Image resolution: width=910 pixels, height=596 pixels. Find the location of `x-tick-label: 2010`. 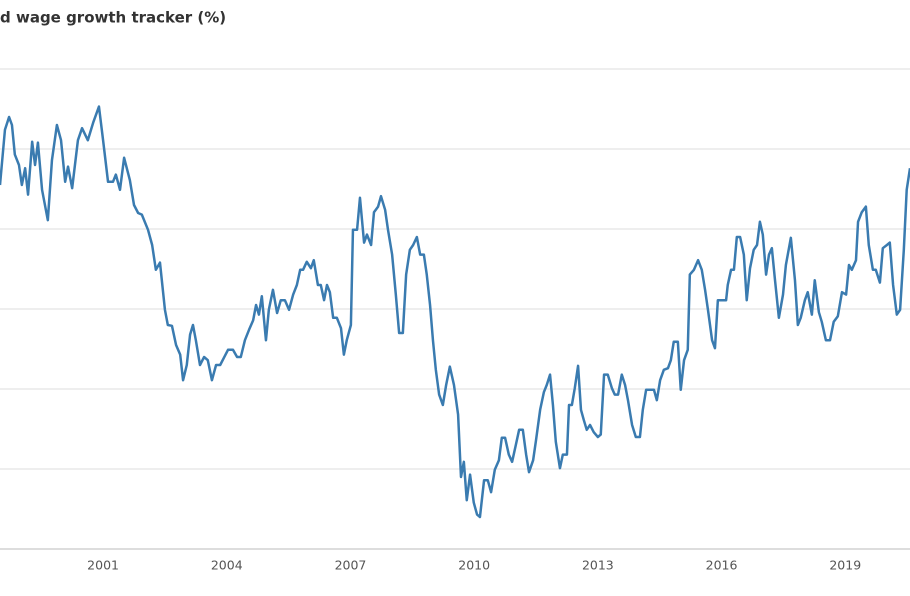

x-tick-label: 2010 is located at coordinates (474, 565).